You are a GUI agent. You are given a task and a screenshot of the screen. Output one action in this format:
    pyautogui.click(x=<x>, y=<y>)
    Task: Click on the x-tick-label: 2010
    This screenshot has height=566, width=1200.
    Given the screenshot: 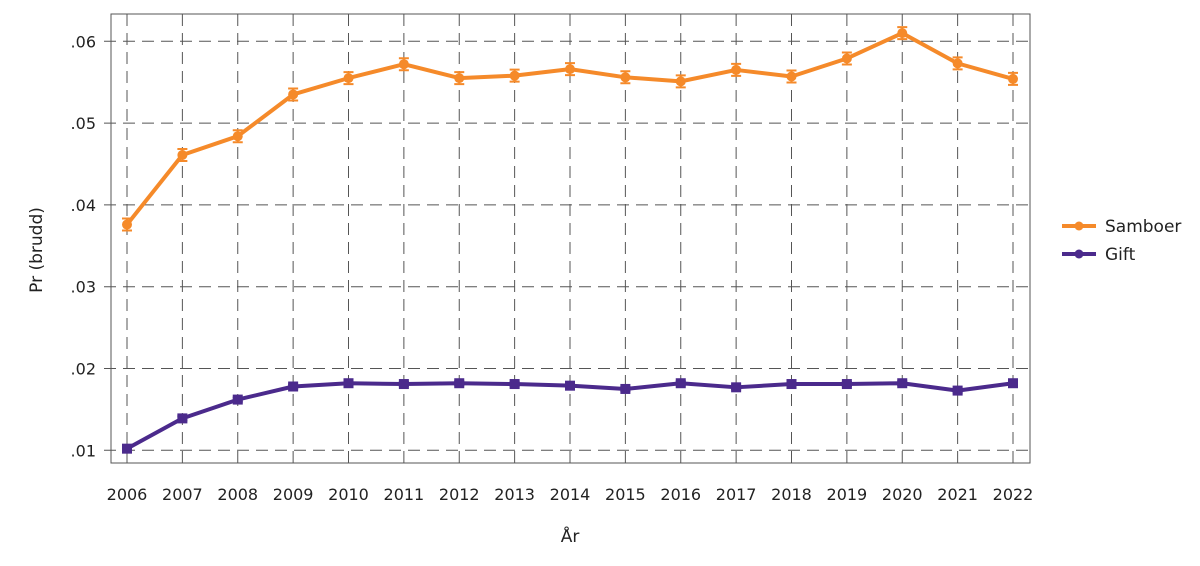 What is the action you would take?
    pyautogui.click(x=348, y=494)
    